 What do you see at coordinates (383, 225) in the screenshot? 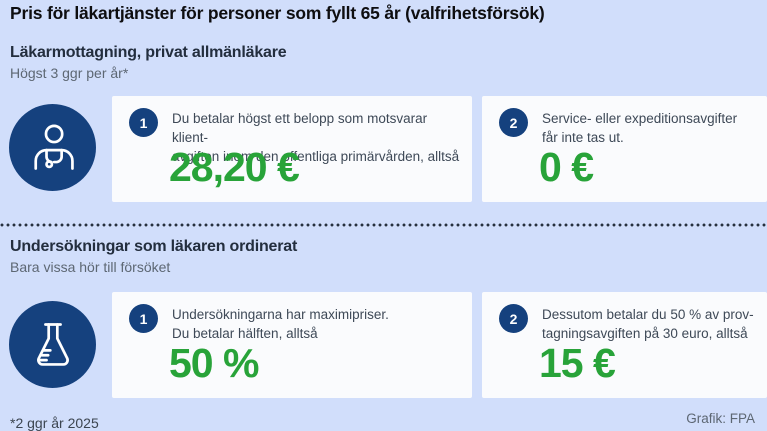
I see `dotted-divider` at bounding box center [383, 225].